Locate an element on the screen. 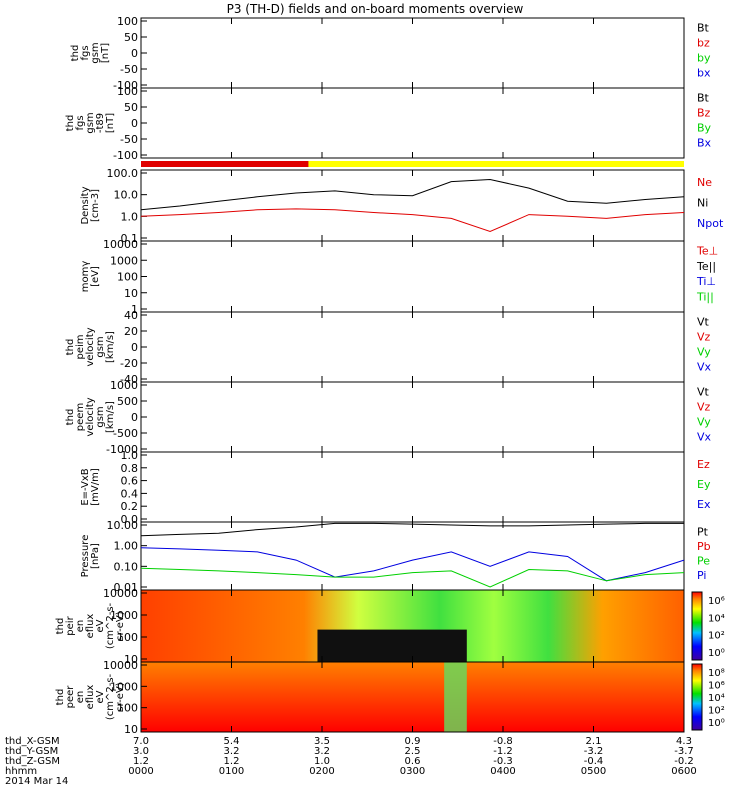  y-tick-label: 100.0 is located at coordinates (123, 173).